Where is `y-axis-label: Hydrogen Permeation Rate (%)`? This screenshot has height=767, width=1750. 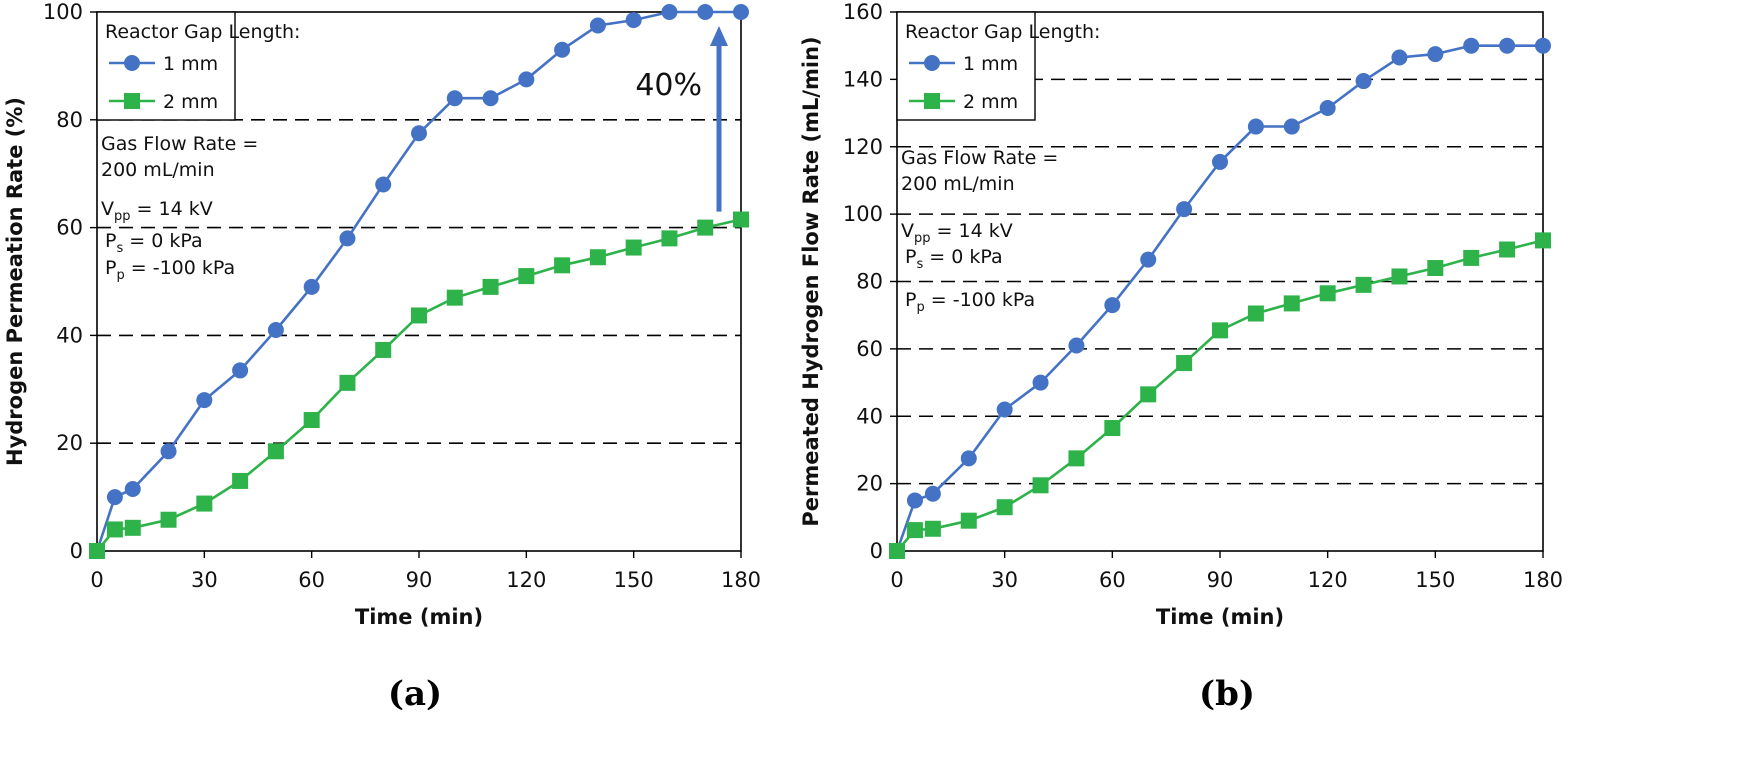 y-axis-label: Hydrogen Permeation Rate (%) is located at coordinates (15, 281).